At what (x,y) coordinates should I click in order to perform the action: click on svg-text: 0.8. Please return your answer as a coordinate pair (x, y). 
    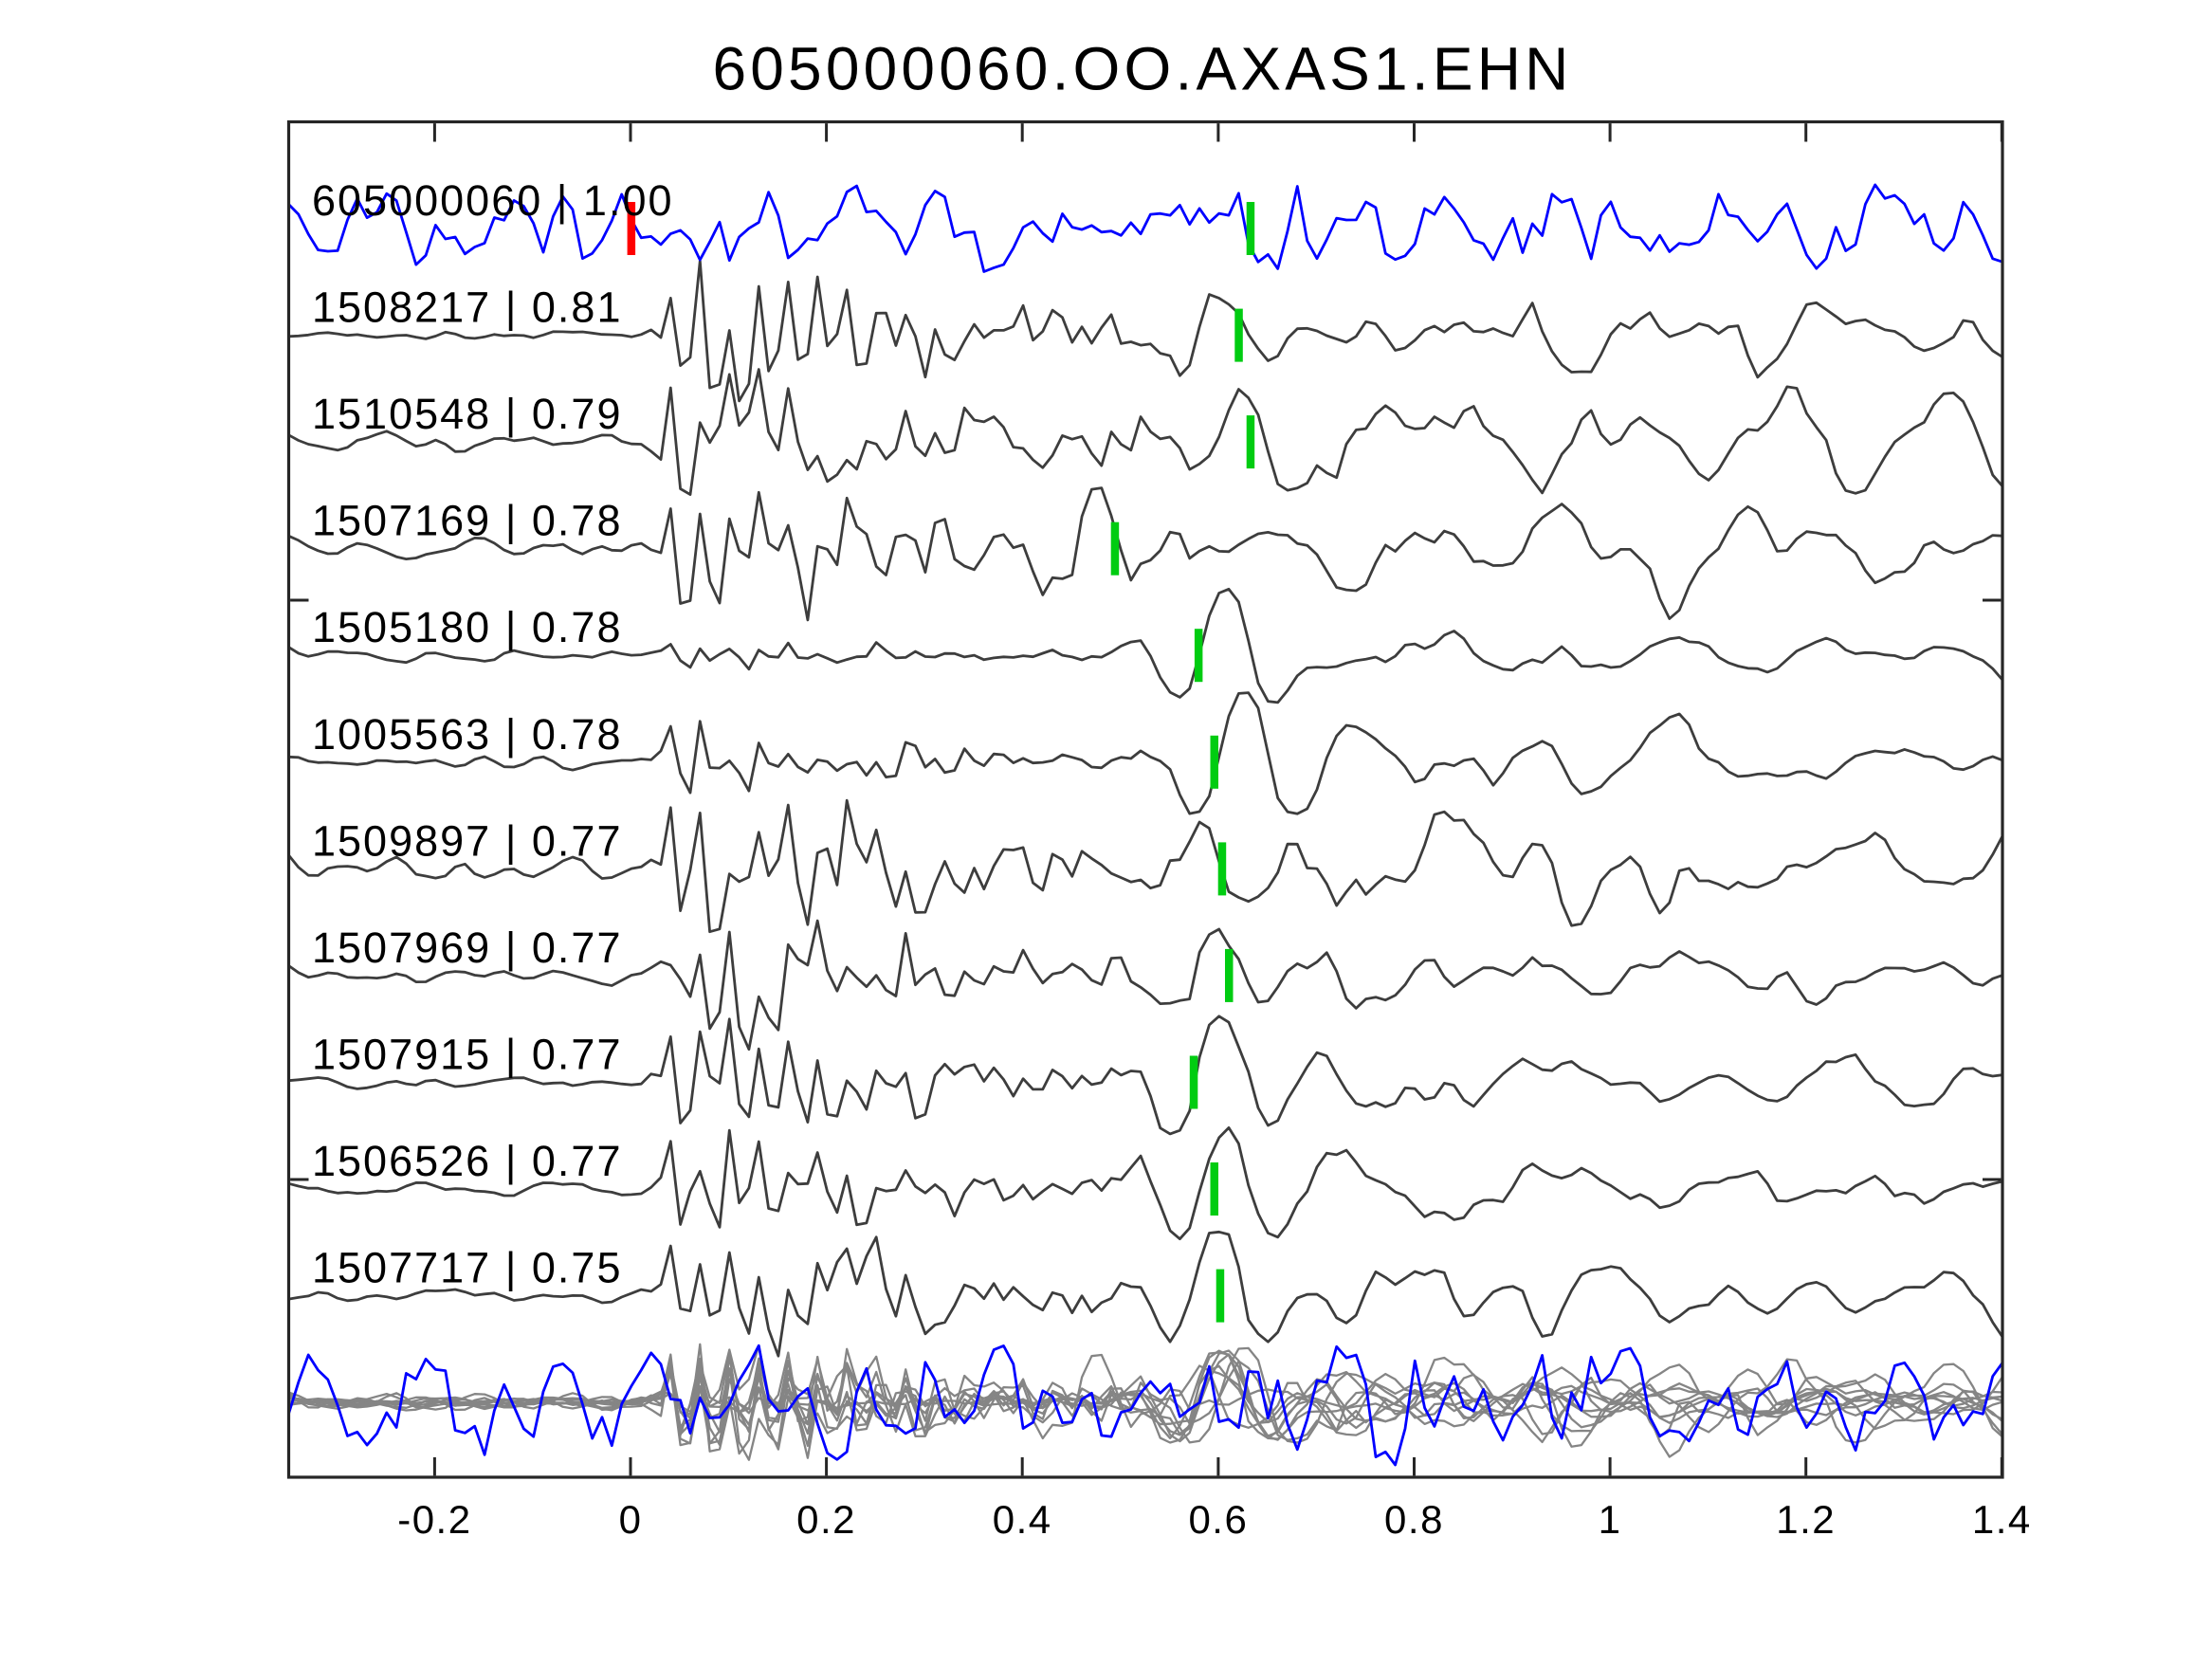
    Looking at the image, I should click on (1414, 1519).